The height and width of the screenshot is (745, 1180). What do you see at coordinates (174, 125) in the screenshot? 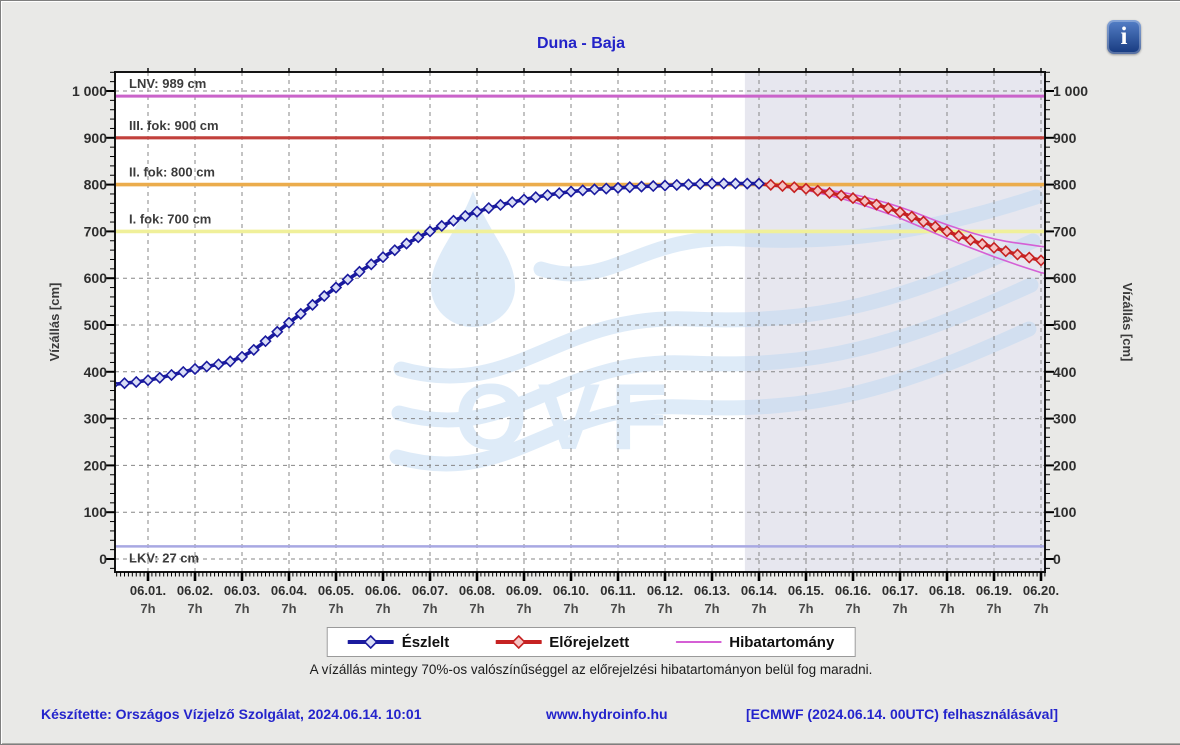
I see `svg-text: III. fok: 900 cm` at bounding box center [174, 125].